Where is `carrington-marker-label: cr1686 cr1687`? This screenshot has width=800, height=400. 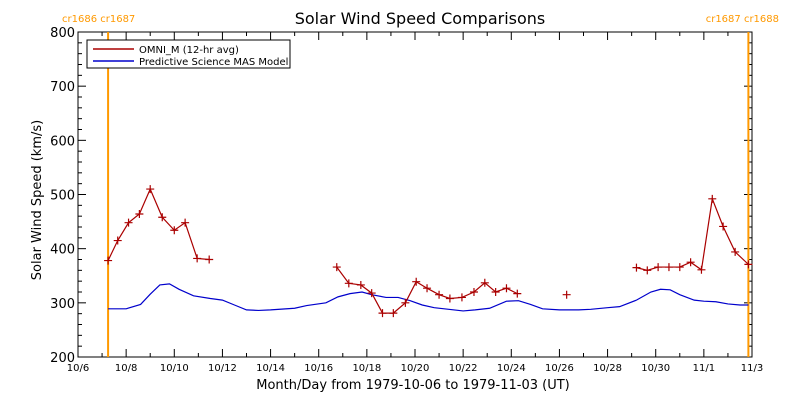
carrington-marker-label: cr1686 cr1687 is located at coordinates (98, 19).